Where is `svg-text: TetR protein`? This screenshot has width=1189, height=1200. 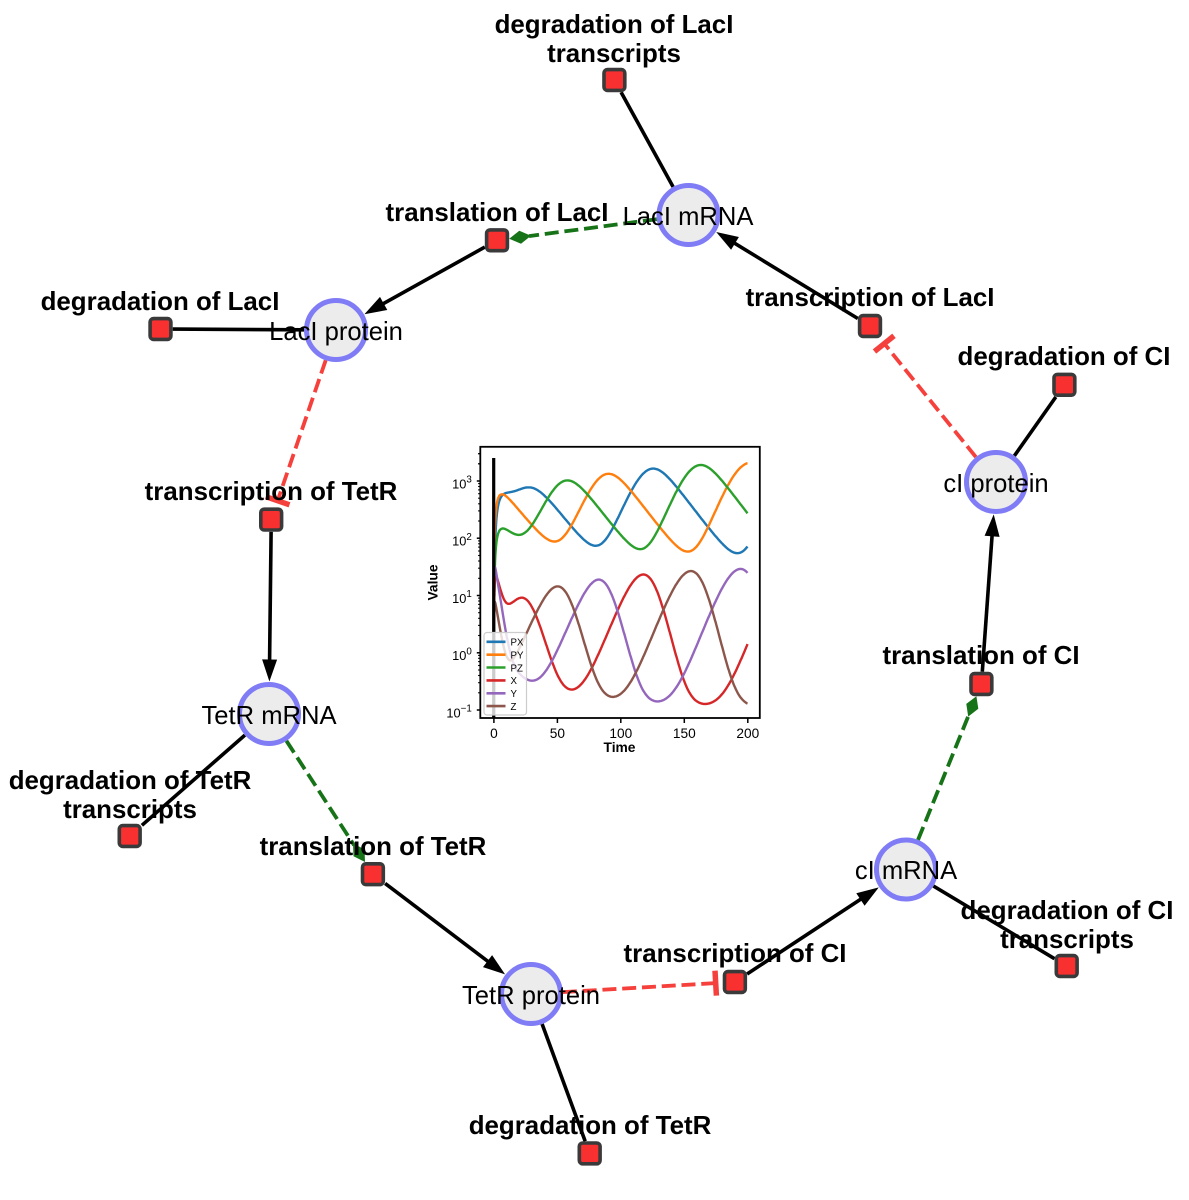
svg-text: TetR protein is located at coordinates (531, 996).